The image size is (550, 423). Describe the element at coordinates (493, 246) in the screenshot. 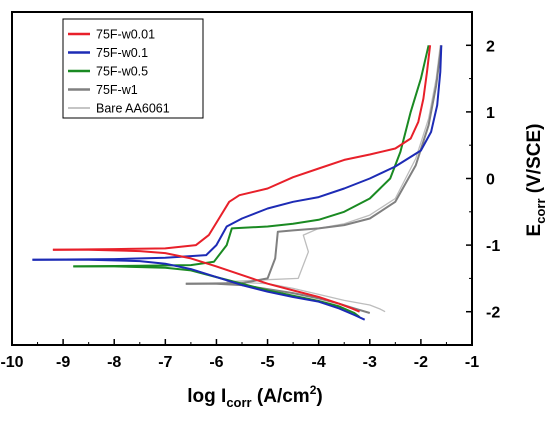

I see `y-tick-label: -1` at that location.